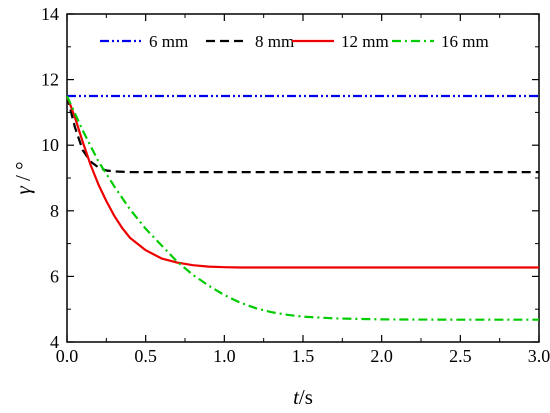 The width and height of the screenshot is (550, 413). What do you see at coordinates (274, 41) in the screenshot?
I see `legend-label-2: 8 mm` at bounding box center [274, 41].